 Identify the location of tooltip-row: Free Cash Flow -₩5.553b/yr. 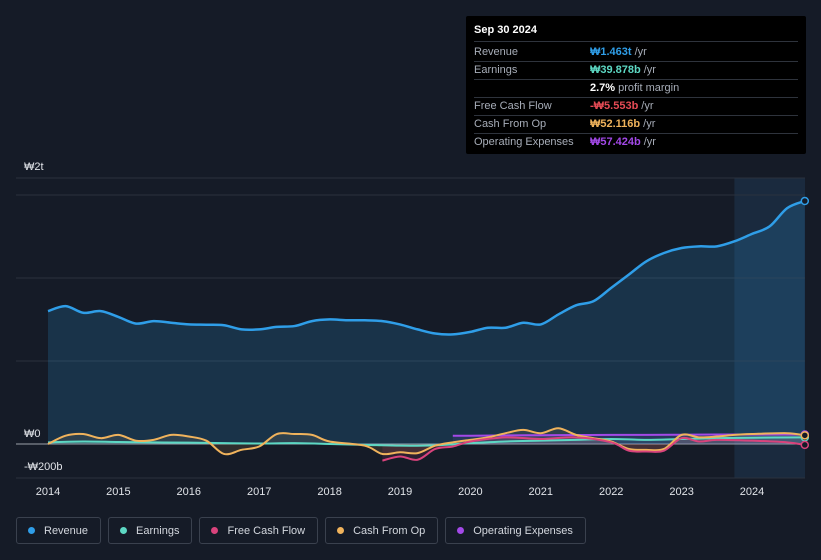
(636, 107).